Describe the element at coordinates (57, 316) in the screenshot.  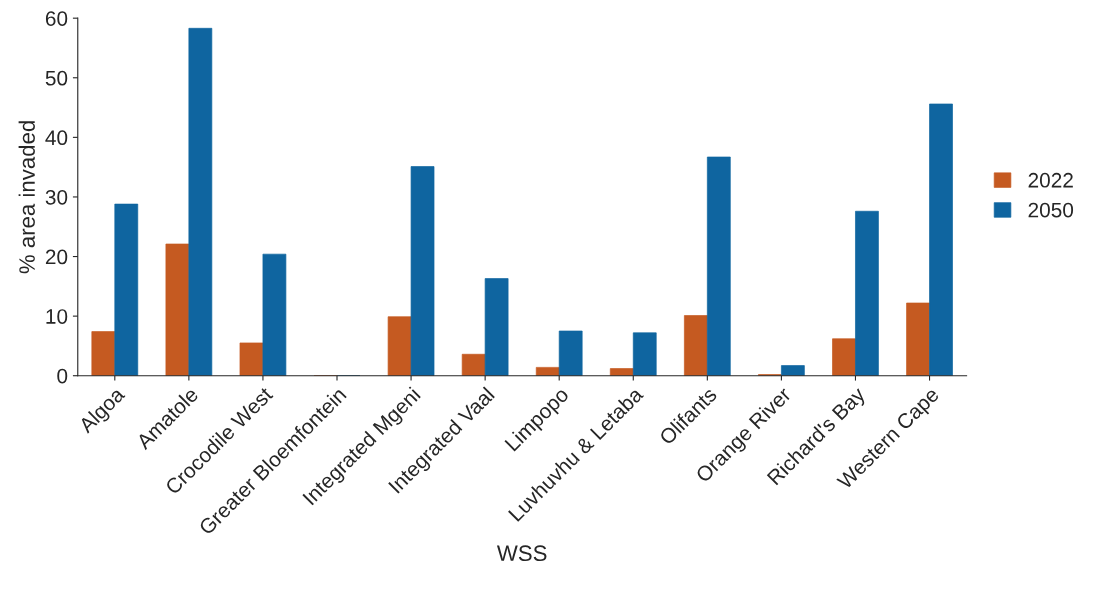
I see `y-tick-label: 10` at that location.